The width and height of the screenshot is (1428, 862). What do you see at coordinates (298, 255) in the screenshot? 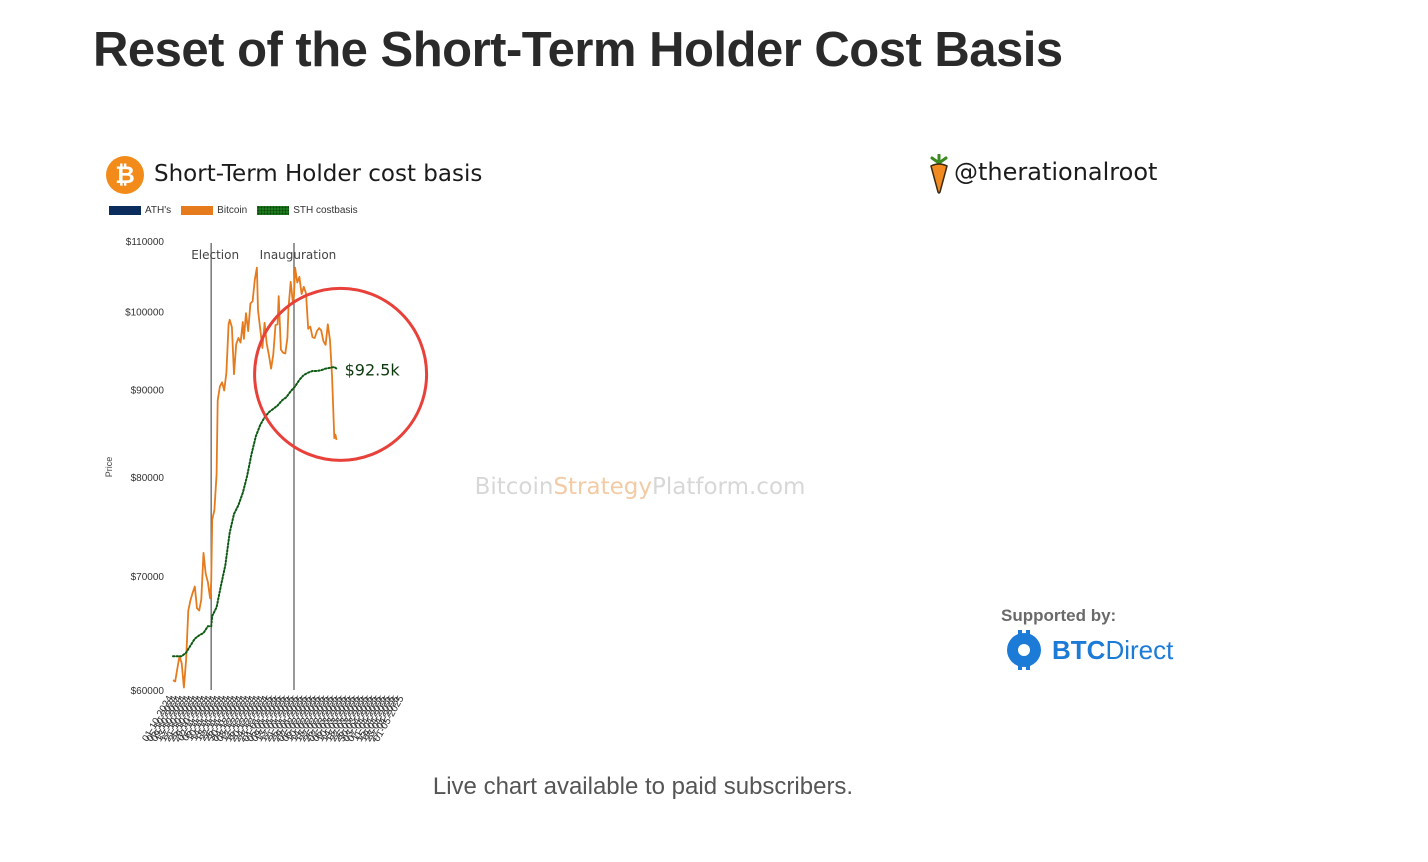
I see `event-label-1: Inauguration` at bounding box center [298, 255].